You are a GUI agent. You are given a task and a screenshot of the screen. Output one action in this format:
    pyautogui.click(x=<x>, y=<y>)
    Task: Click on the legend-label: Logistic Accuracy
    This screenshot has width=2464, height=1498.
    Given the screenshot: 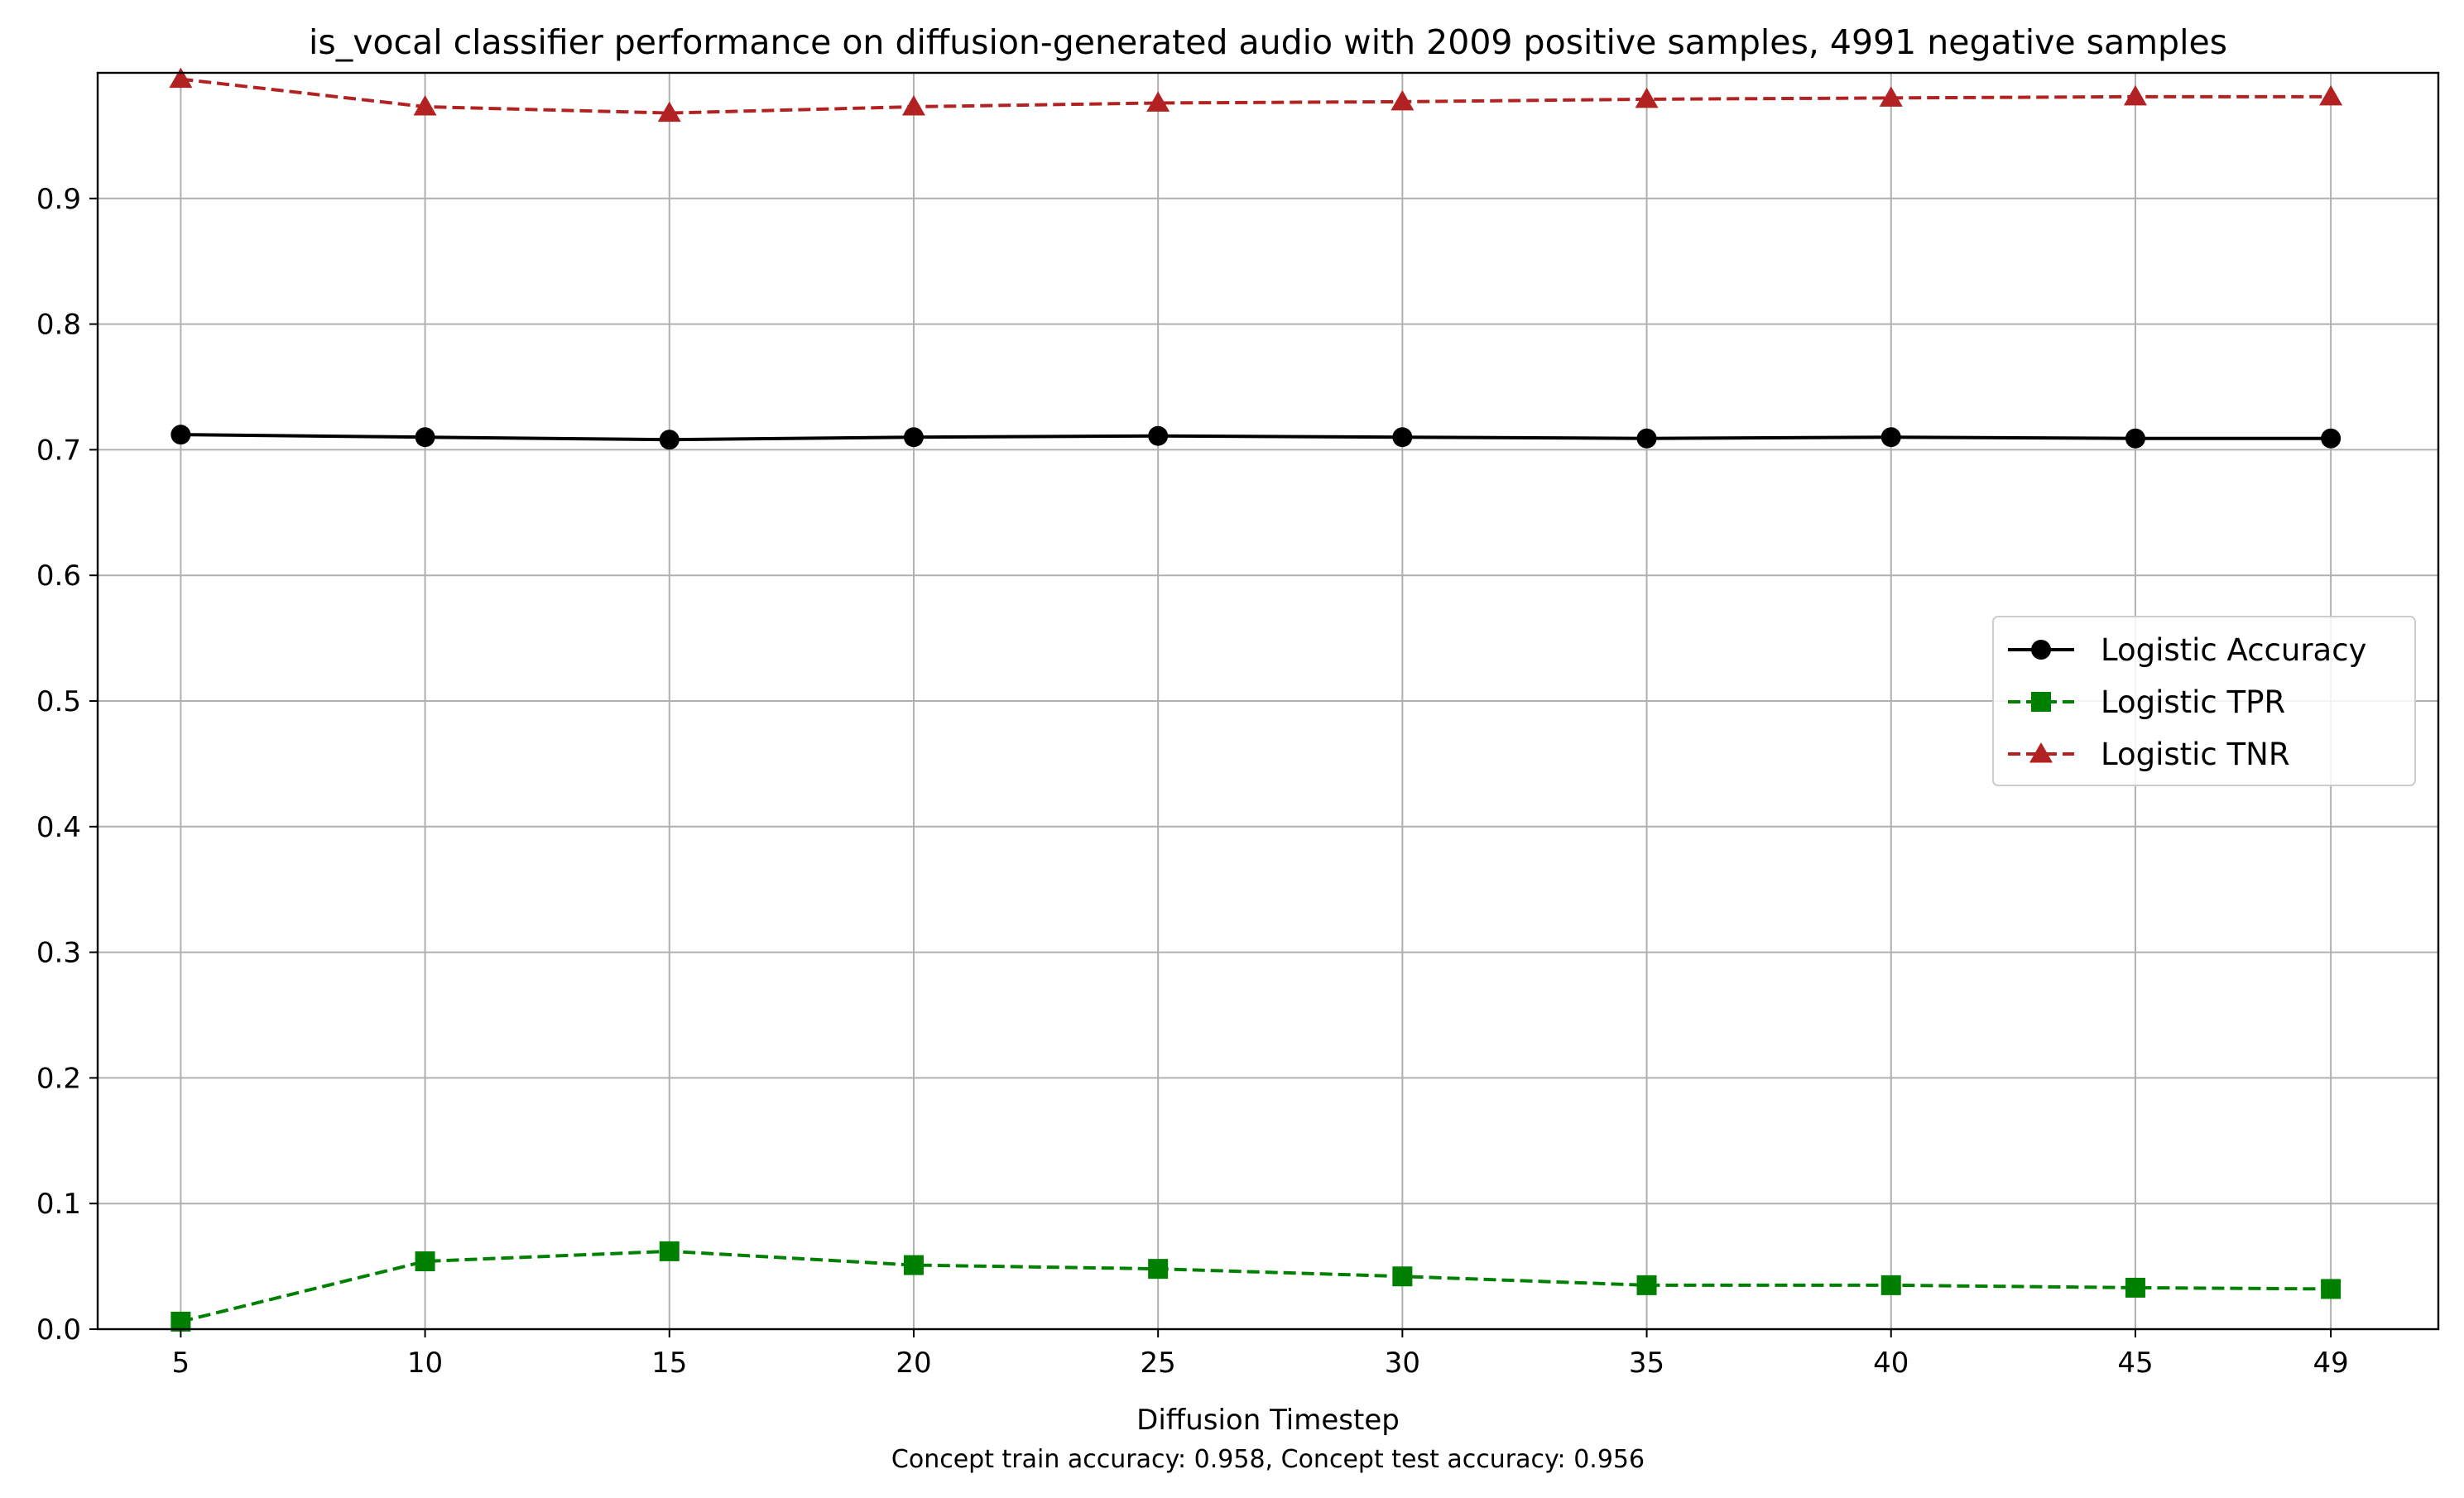 What is the action you would take?
    pyautogui.click(x=2233, y=650)
    